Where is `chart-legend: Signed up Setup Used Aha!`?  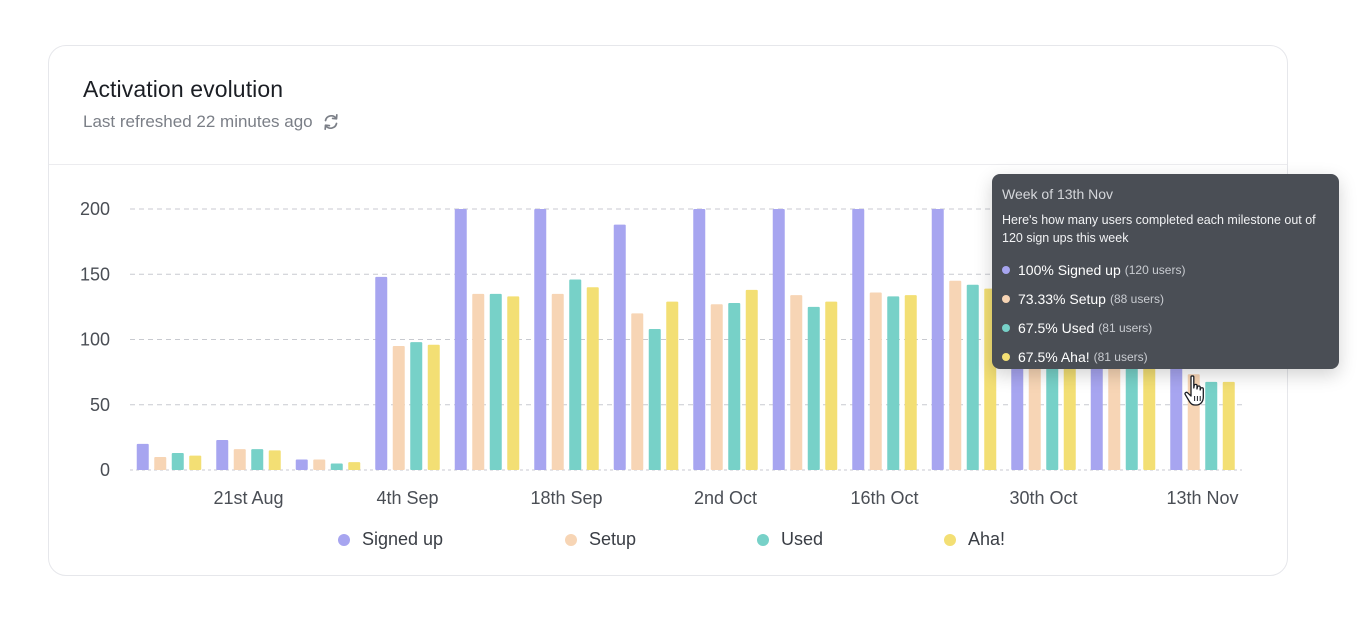
chart-legend: Signed up Setup Used Aha! is located at coordinates (683, 542).